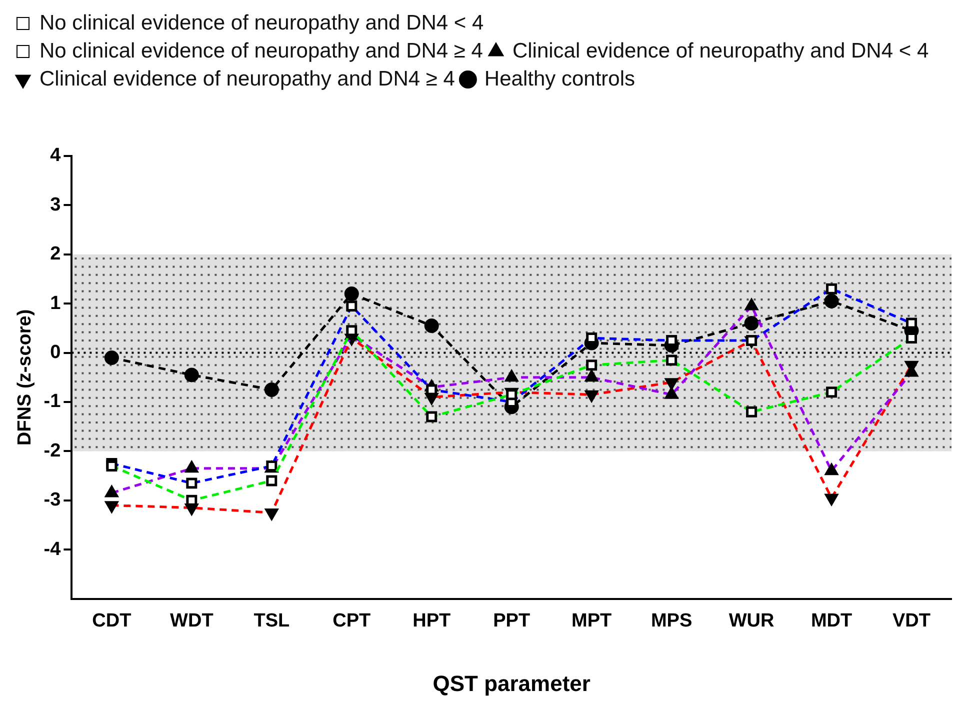 This screenshot has width=960, height=706. Describe the element at coordinates (671, 621) in the screenshot. I see `x-tick-label: MPS` at that location.